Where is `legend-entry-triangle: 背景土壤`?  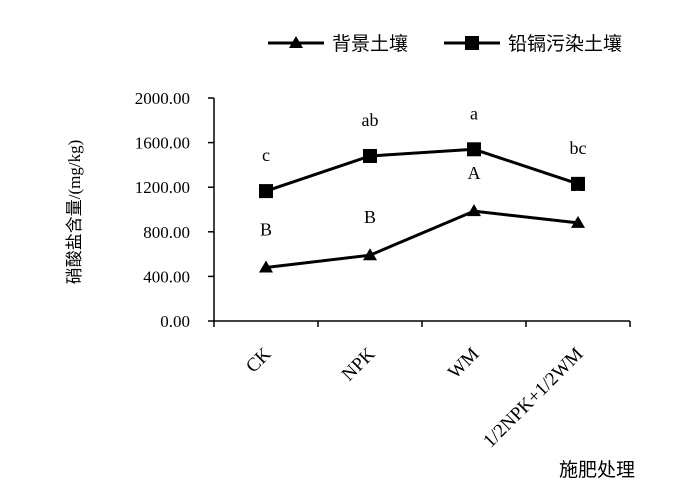 legend-entry-triangle: 背景土壤 is located at coordinates (338, 44).